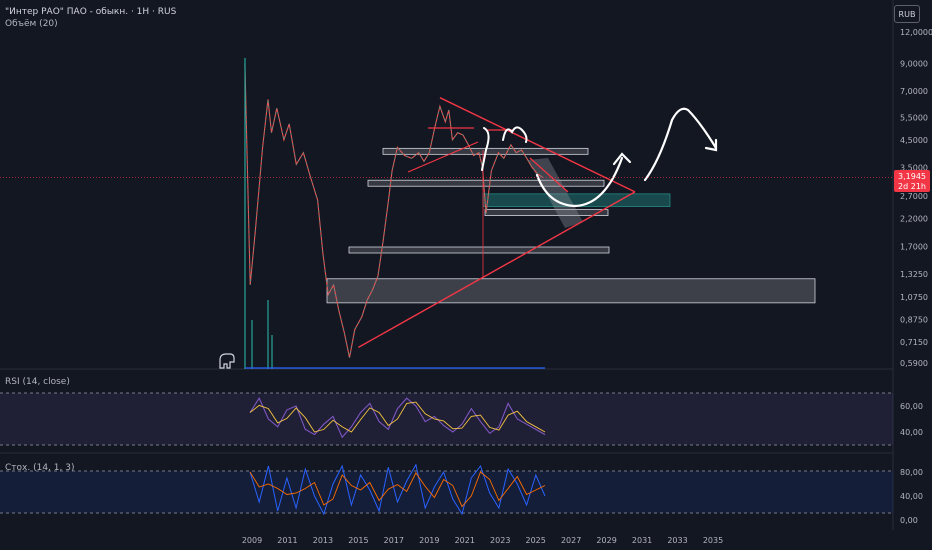  What do you see at coordinates (916, 32) in the screenshot?
I see `price-tick-label: 12,0000` at bounding box center [916, 32].